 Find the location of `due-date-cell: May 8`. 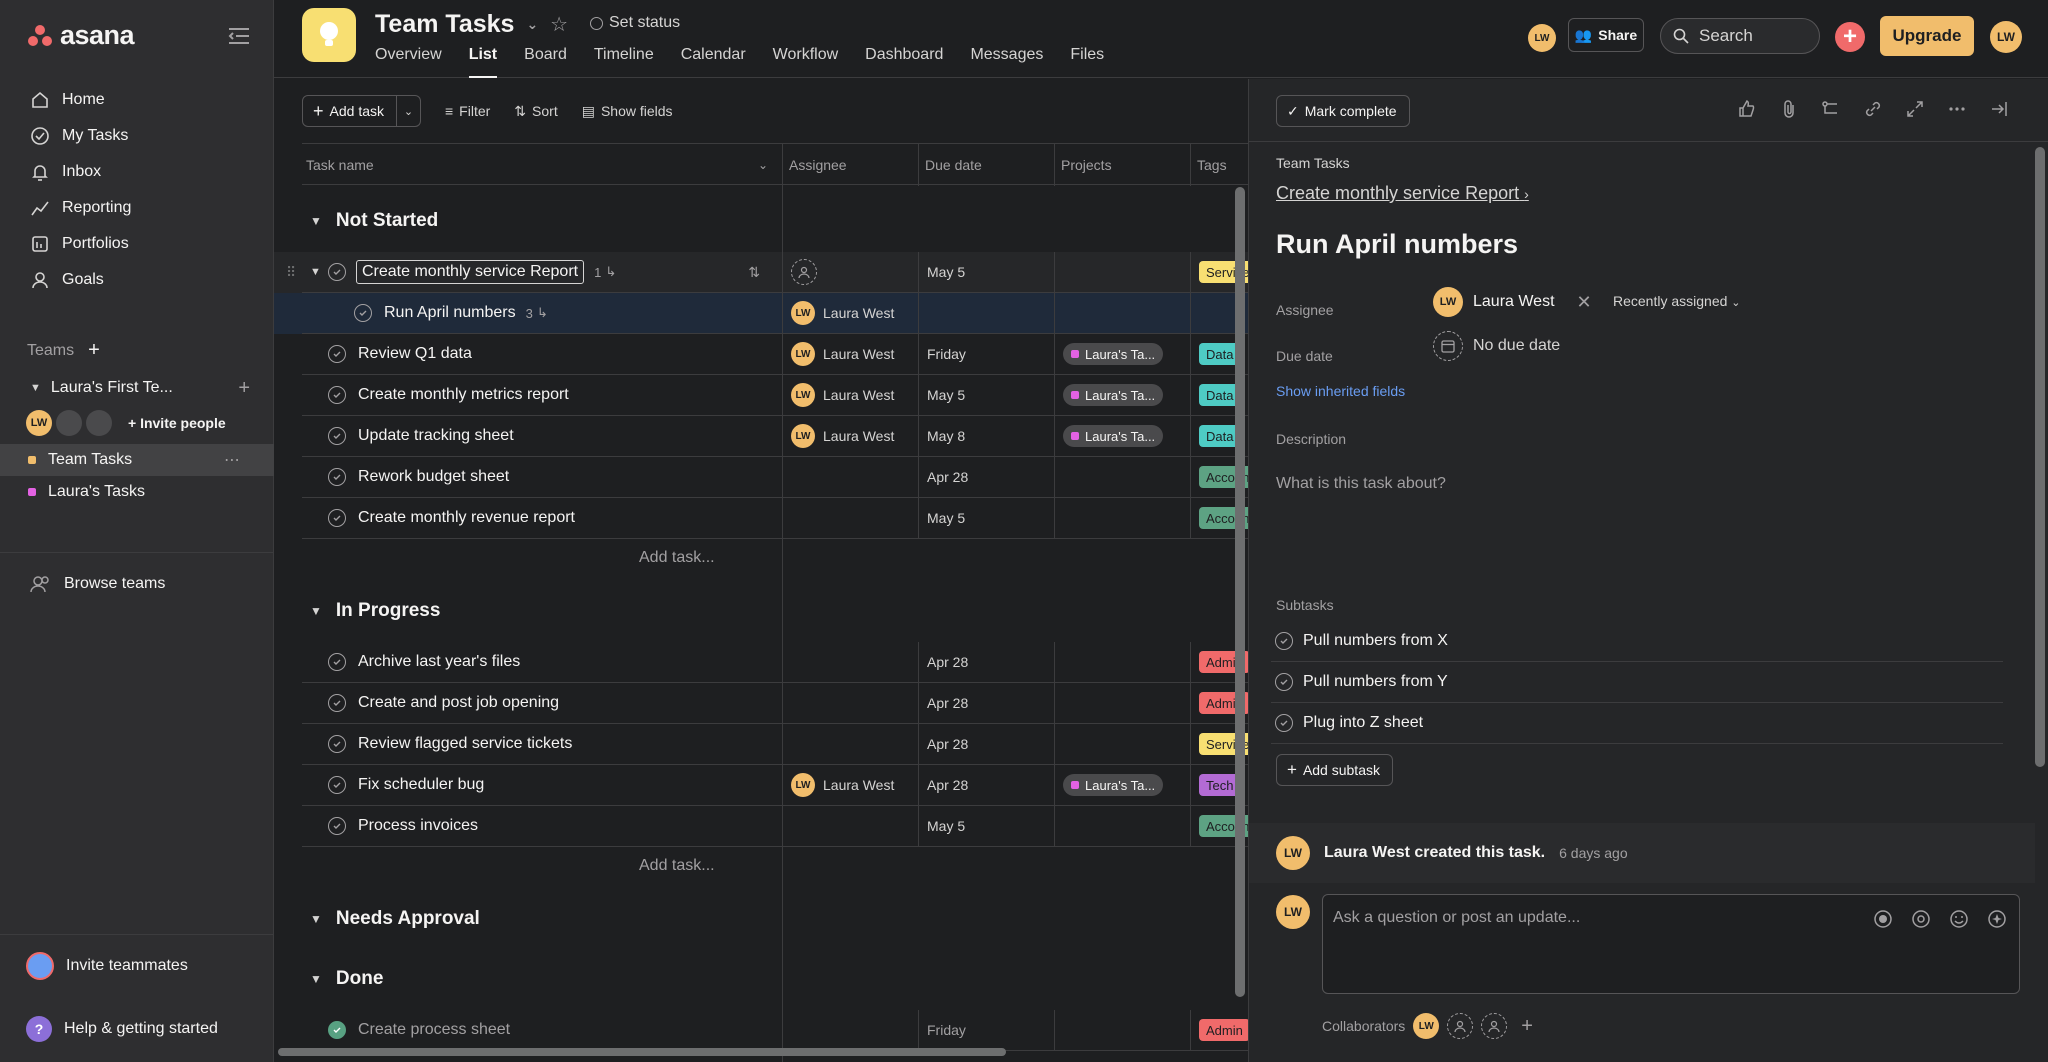

due-date-cell: May 8 is located at coordinates (986, 436).